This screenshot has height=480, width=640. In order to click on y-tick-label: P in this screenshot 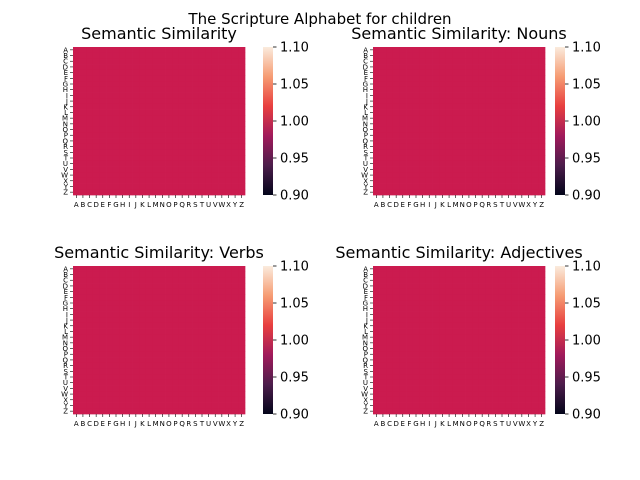, I will do `click(66, 136)`.